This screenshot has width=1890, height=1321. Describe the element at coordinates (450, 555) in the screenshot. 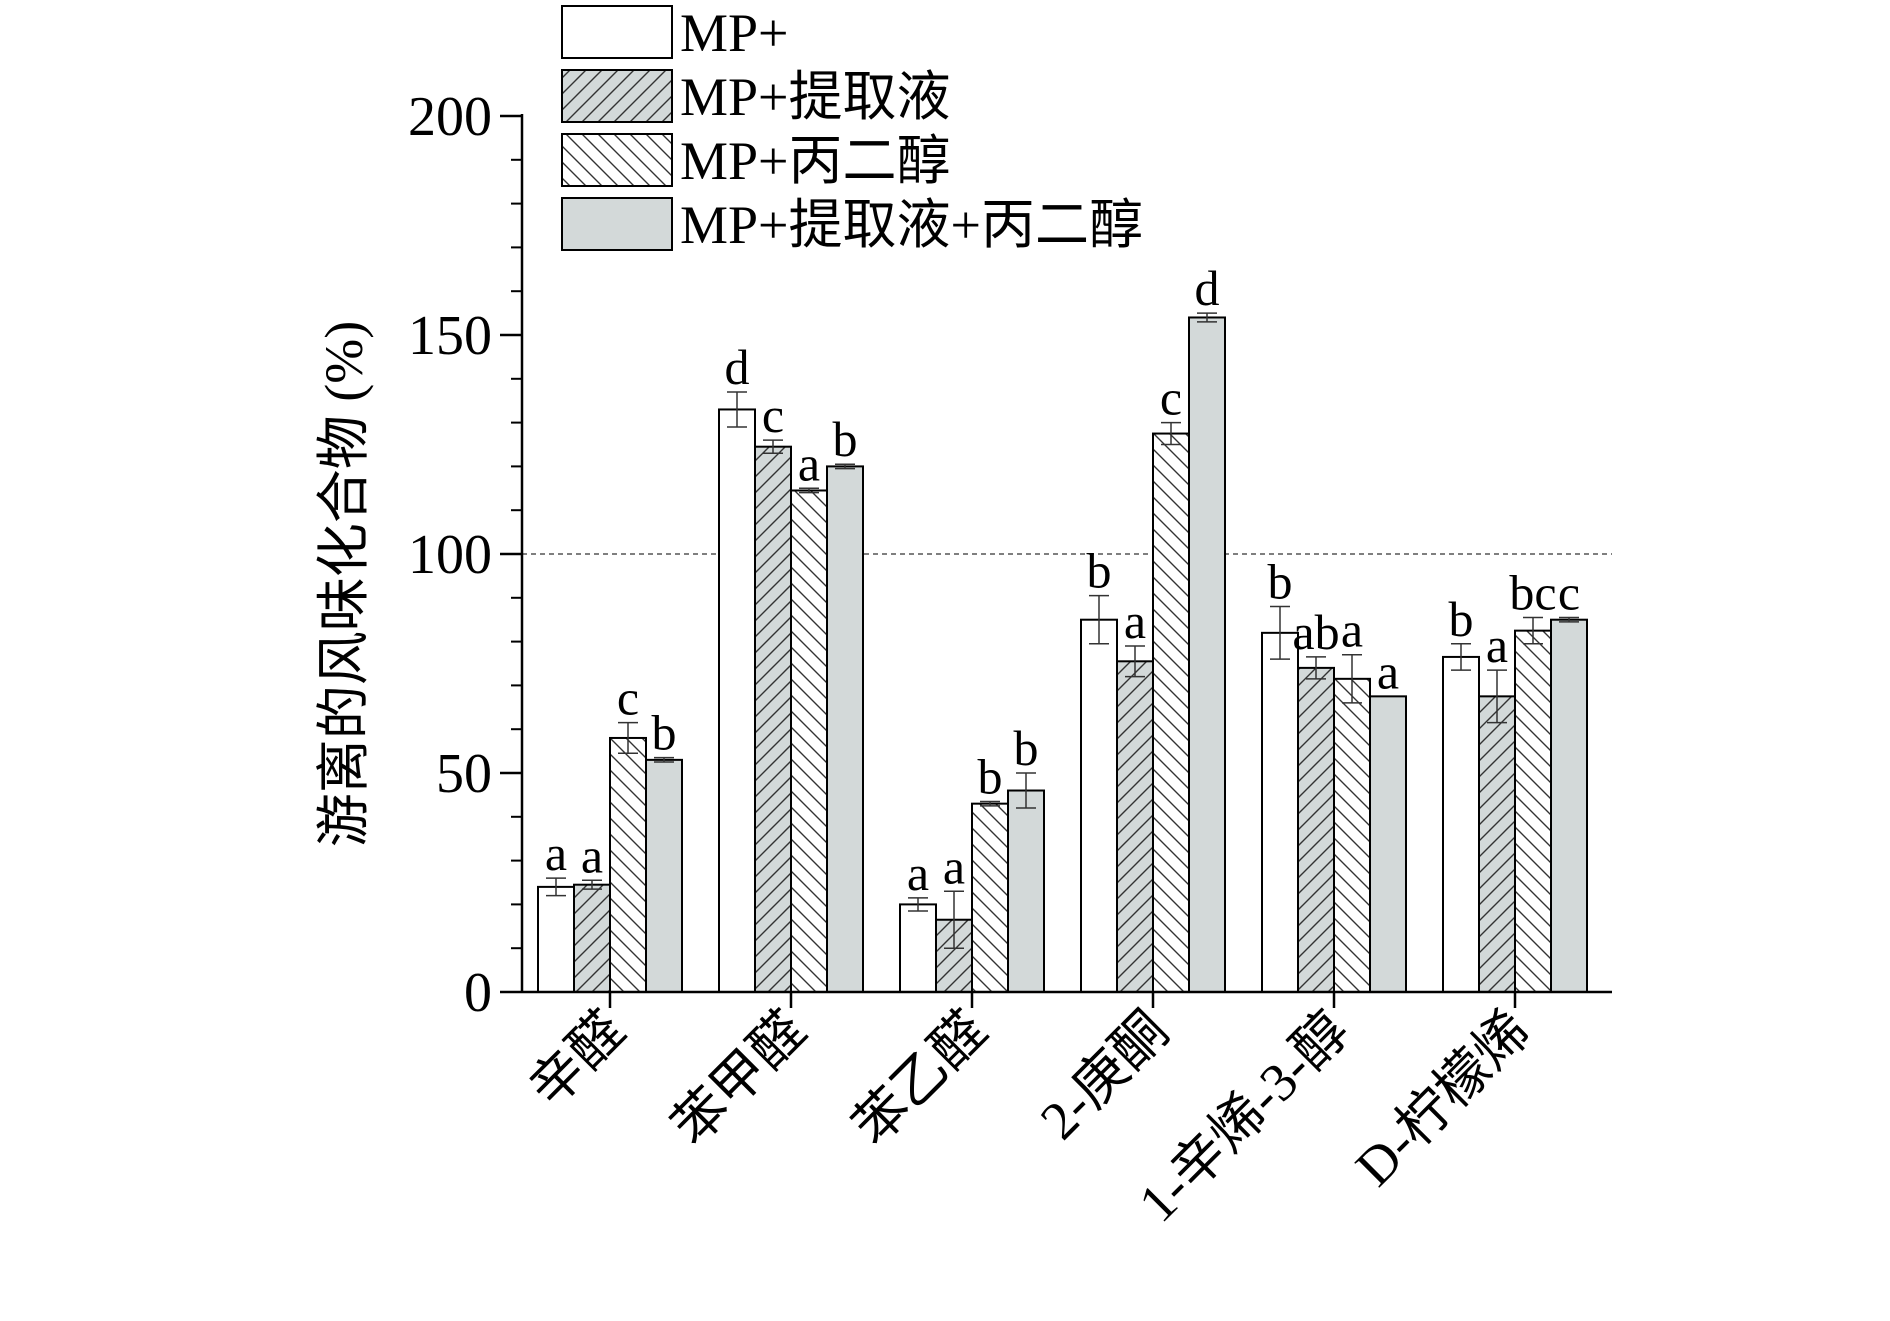

I see `y-tick-label-100: 100` at that location.